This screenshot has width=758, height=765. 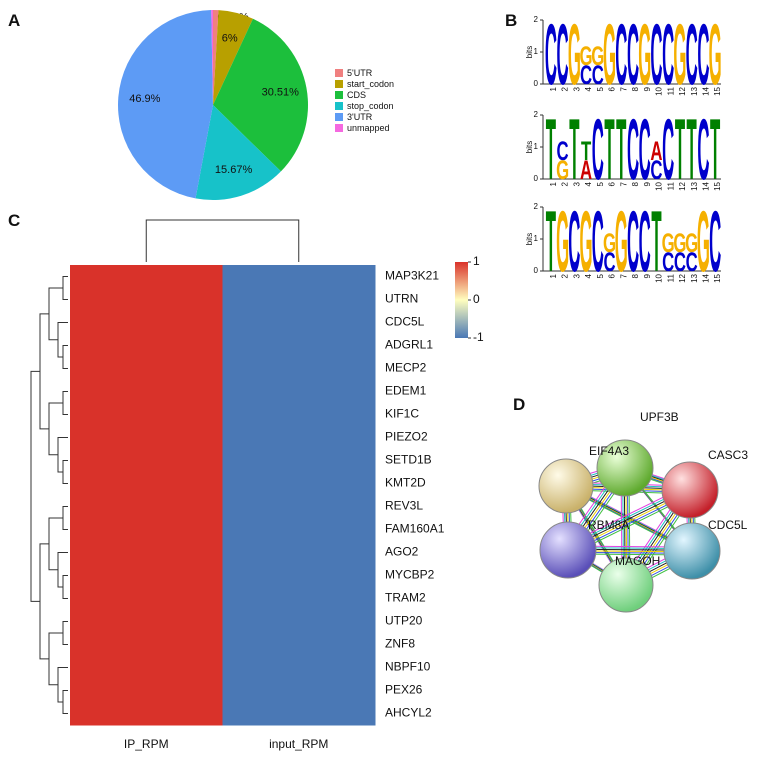 What do you see at coordinates (406, 437) in the screenshot?
I see `row-label: PIEZO2` at bounding box center [406, 437].